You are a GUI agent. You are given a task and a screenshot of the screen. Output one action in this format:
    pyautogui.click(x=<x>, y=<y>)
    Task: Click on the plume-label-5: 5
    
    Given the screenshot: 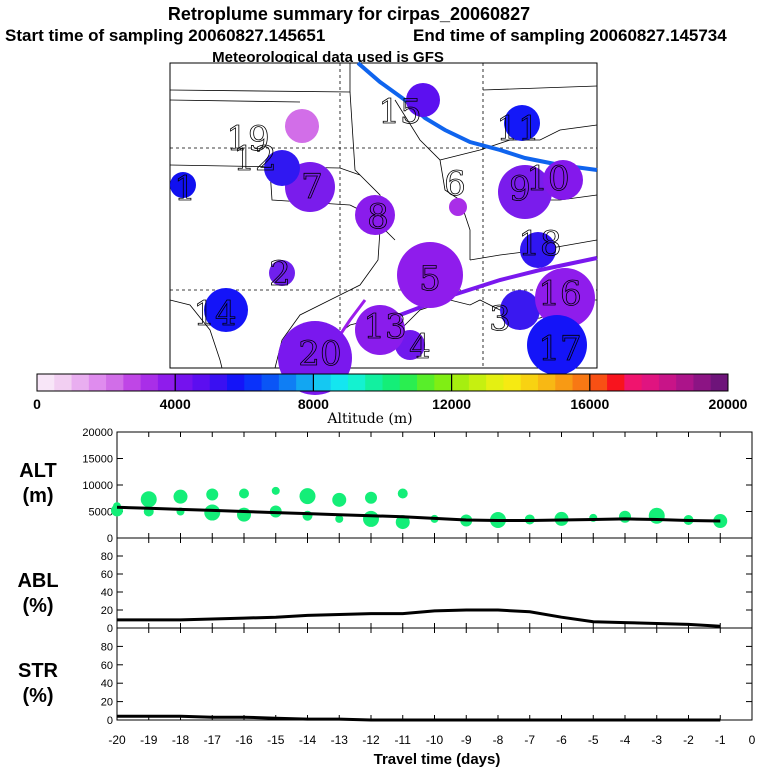 What is the action you would take?
    pyautogui.click(x=430, y=279)
    